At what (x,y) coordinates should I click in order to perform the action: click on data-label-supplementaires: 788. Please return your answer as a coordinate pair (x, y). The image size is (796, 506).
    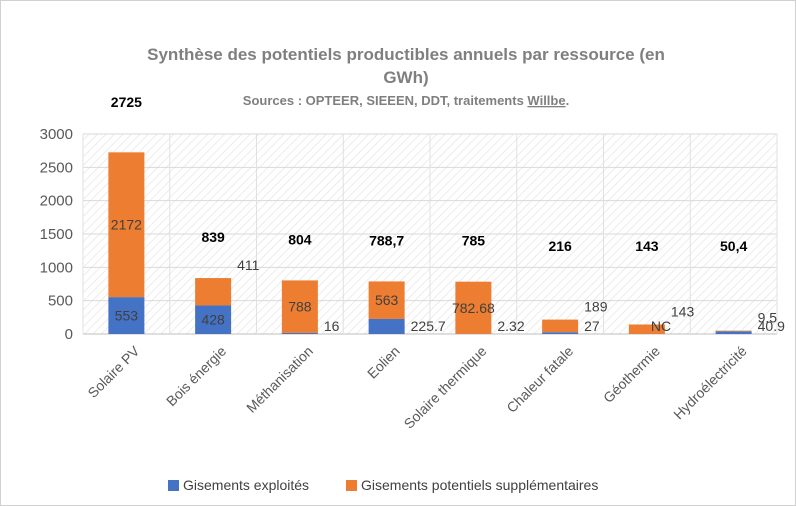
    Looking at the image, I should click on (300, 307).